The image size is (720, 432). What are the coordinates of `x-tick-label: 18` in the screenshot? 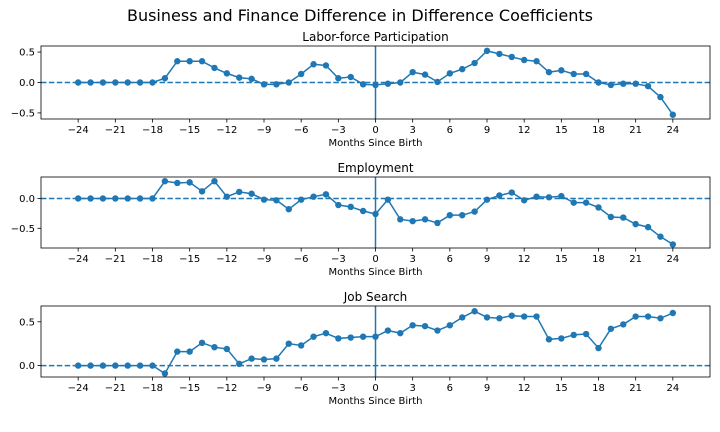 It's located at (598, 130).